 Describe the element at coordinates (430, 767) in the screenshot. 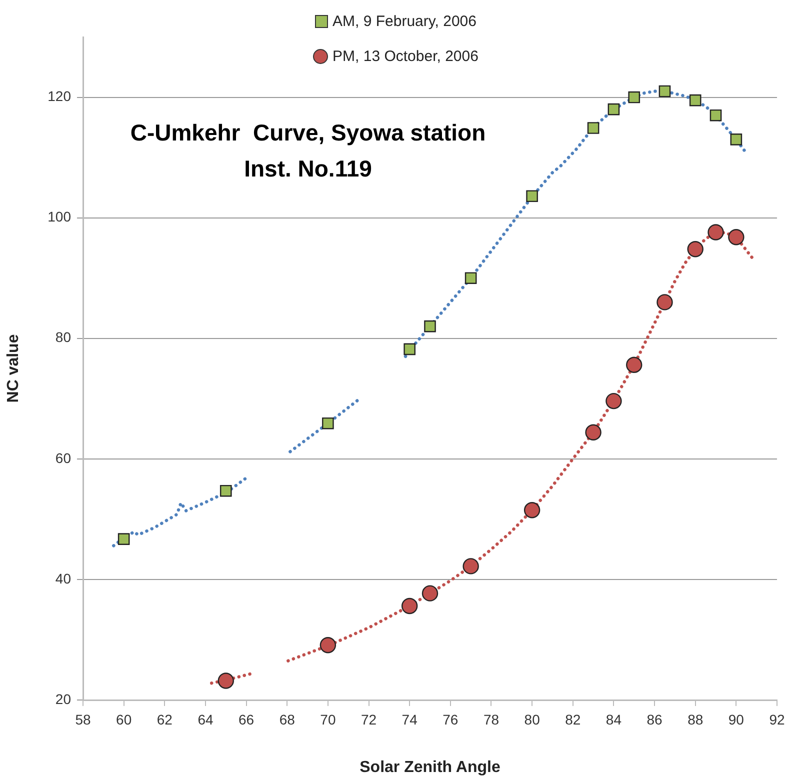

I see `x-axis-title: Solar Zenith Angle` at that location.